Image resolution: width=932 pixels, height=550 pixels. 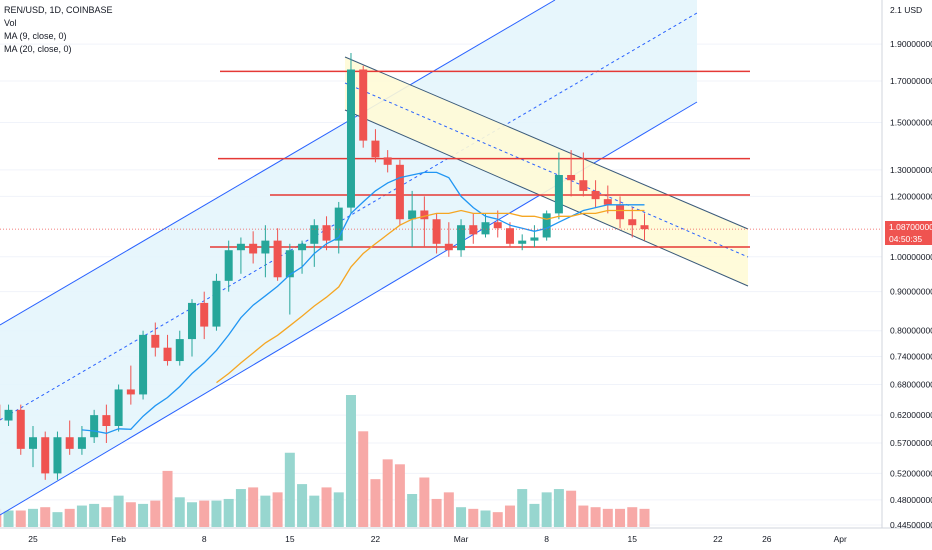 What do you see at coordinates (546, 539) in the screenshot?
I see `time-tick-label: 8` at bounding box center [546, 539].